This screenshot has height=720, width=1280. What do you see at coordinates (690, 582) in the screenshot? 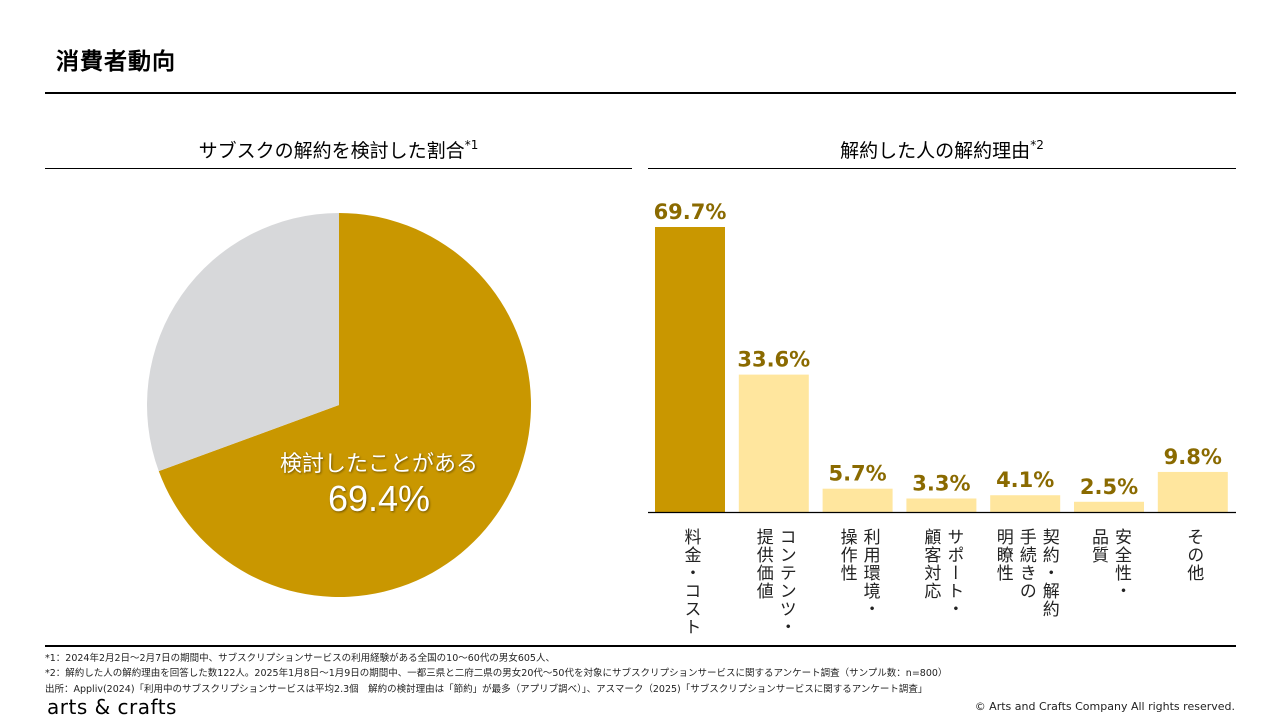
I see `bar-category-label-1: 料金・コスト` at bounding box center [690, 582].